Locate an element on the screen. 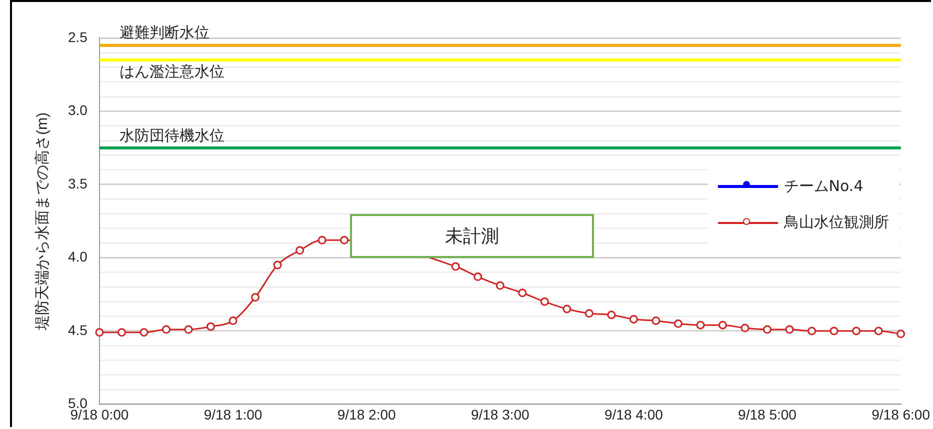 The image size is (933, 429). y-tick-label: 4.5 is located at coordinates (78, 330).